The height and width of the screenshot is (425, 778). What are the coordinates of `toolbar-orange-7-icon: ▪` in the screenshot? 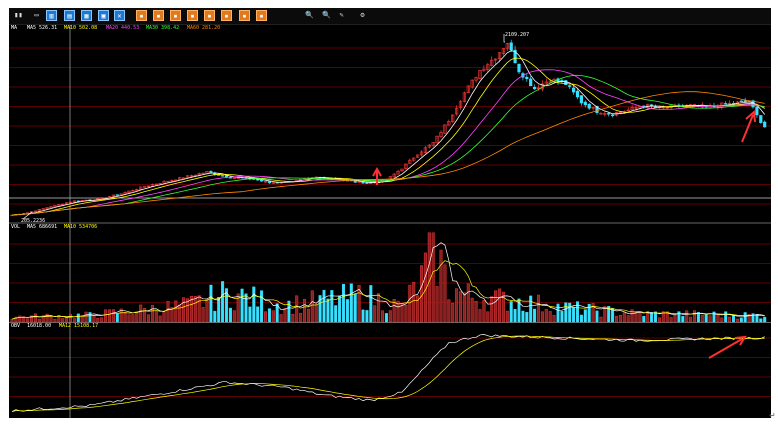 It's located at (244, 15).